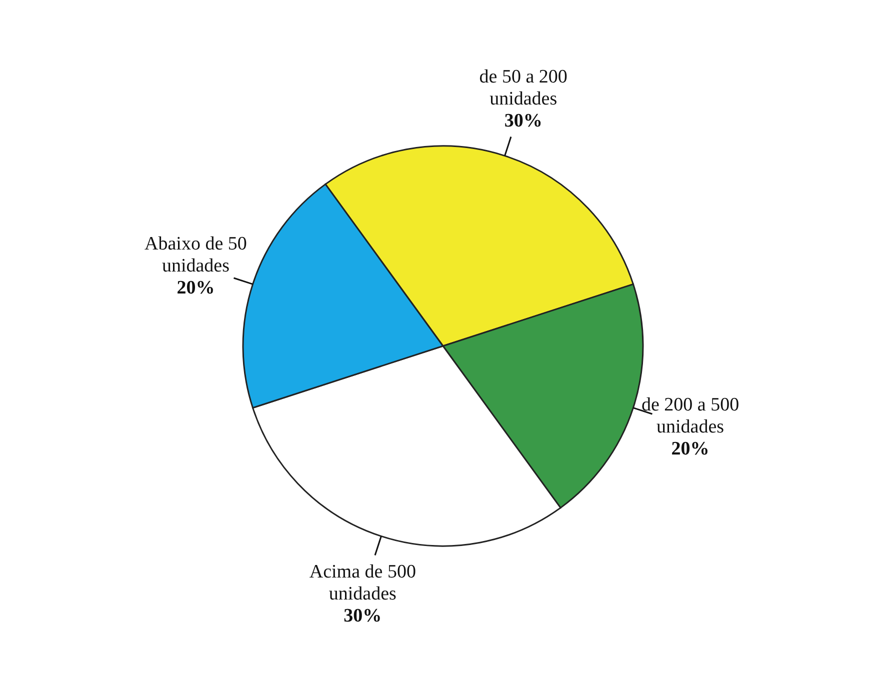 This screenshot has height=682, width=876. Describe the element at coordinates (523, 88) in the screenshot. I see `slice-label: de 50 a 200 unidades` at that location.